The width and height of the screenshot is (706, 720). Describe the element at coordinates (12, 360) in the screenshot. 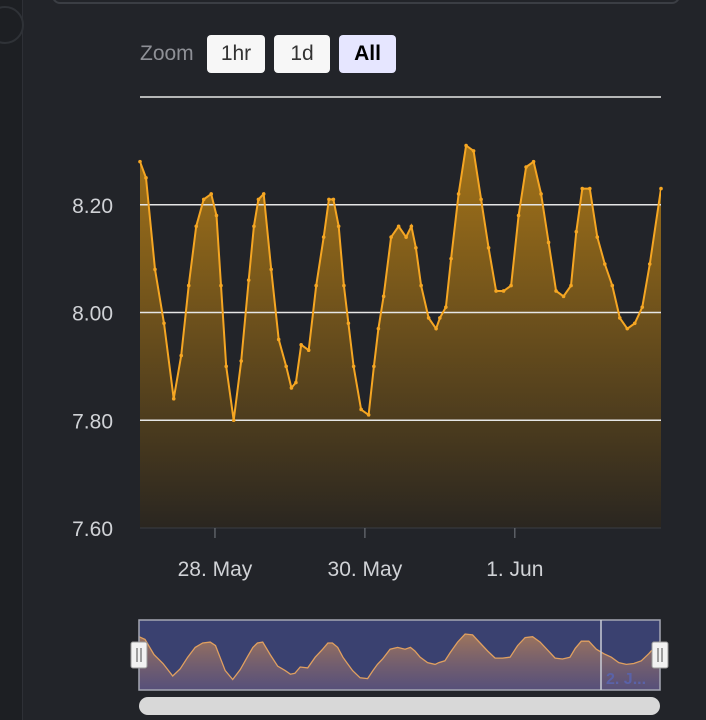

I see `left-rail` at that location.